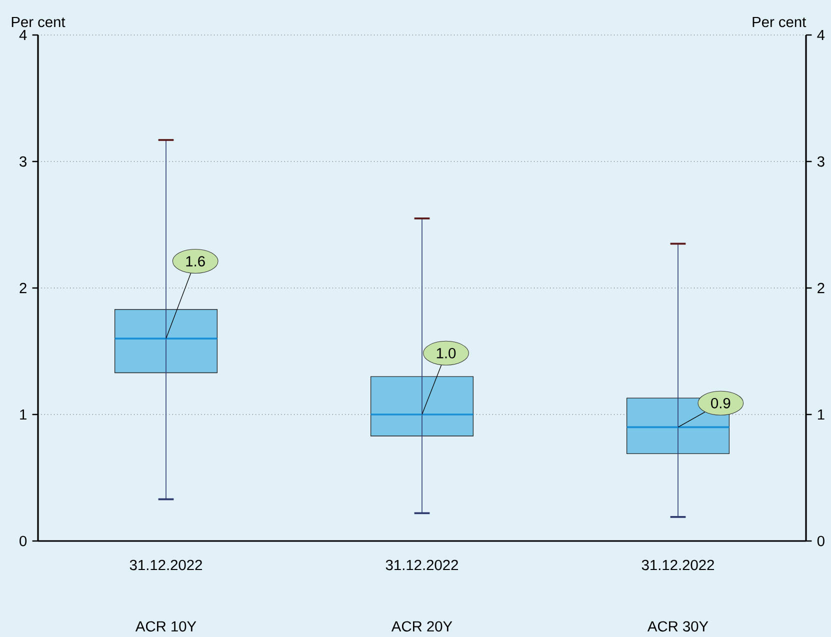 The height and width of the screenshot is (637, 831). Describe the element at coordinates (23, 288) in the screenshot. I see `y-tick-label: 2` at that location.